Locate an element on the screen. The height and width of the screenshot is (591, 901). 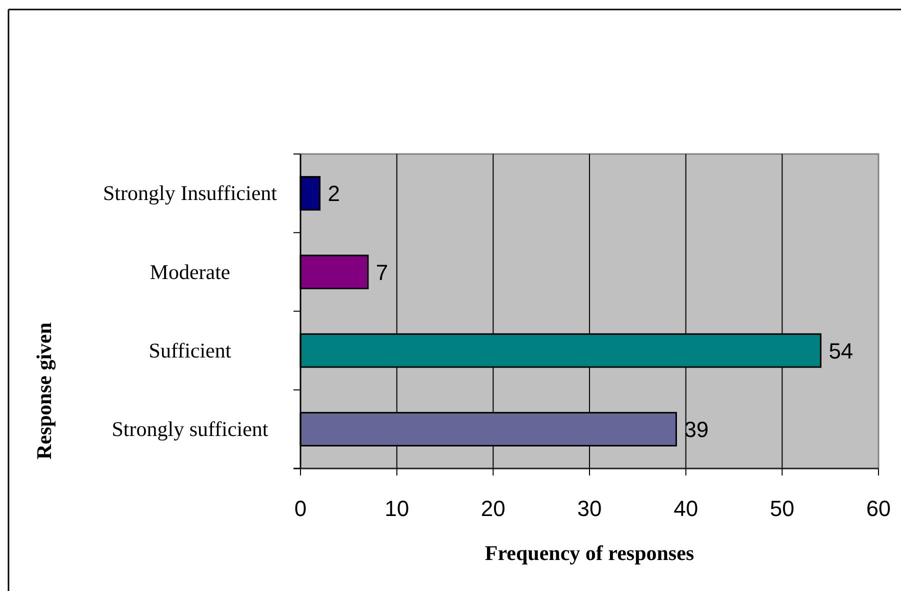
y-tick-label: Strongly sufficient is located at coordinates (190, 429).